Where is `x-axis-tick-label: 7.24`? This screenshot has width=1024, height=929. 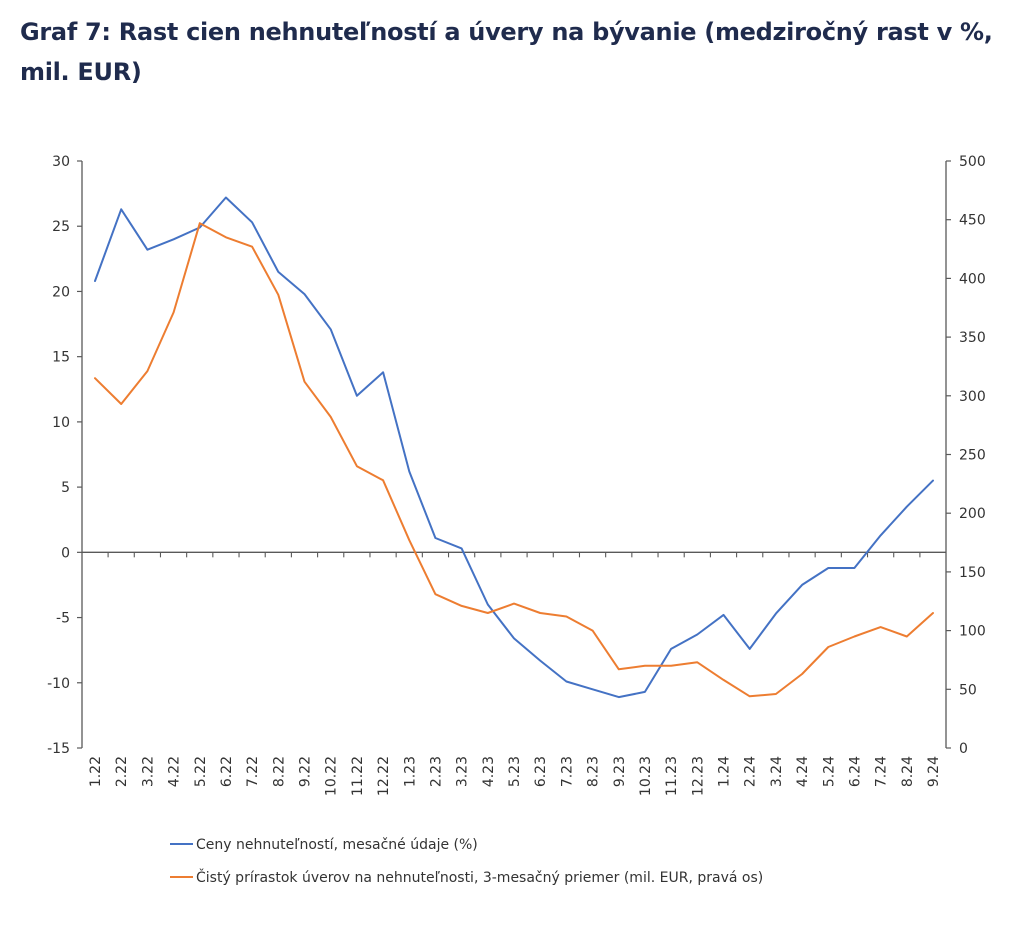 x-axis-tick-label: 7.24 is located at coordinates (882, 771).